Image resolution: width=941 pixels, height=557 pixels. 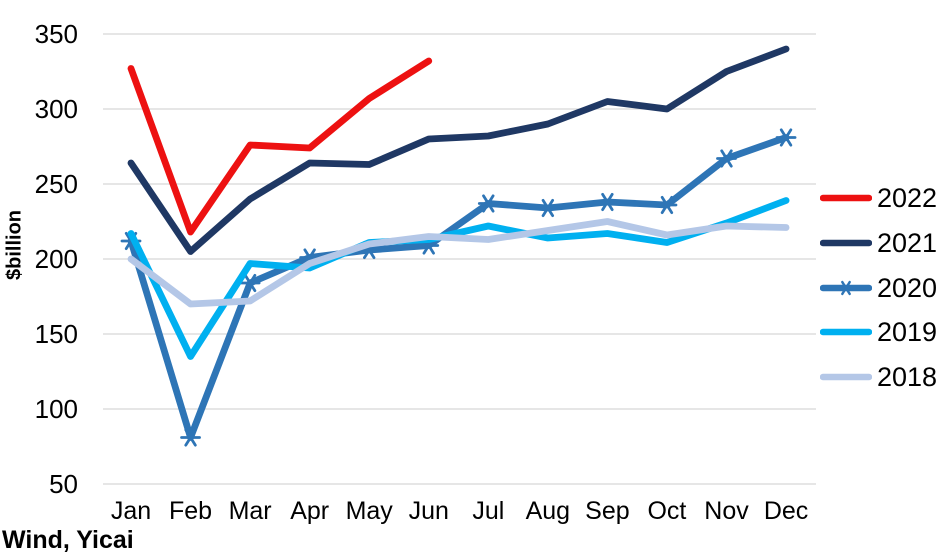 What do you see at coordinates (846, 243) in the screenshot?
I see `legend-swatch-2021` at bounding box center [846, 243].